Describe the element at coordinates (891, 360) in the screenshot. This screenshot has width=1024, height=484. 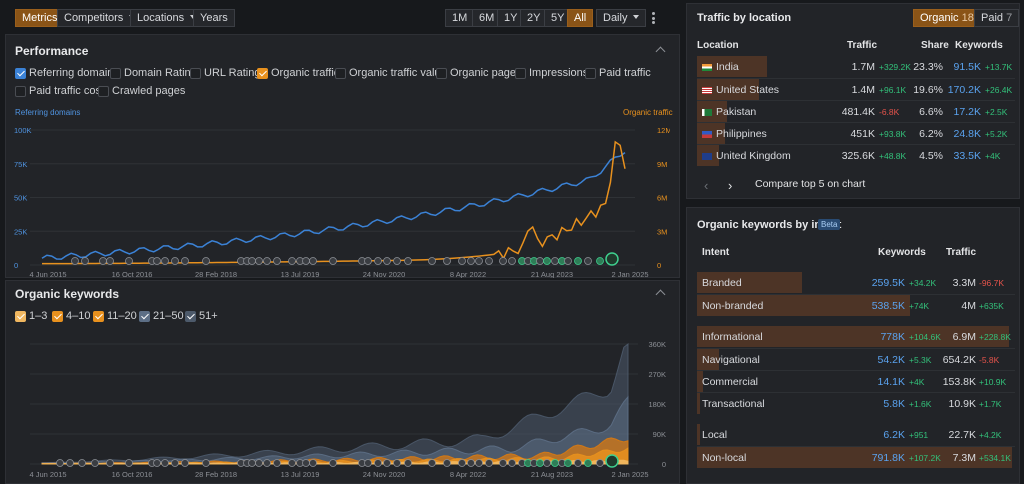
I see `intent-keywords: 54.2K` at that location.